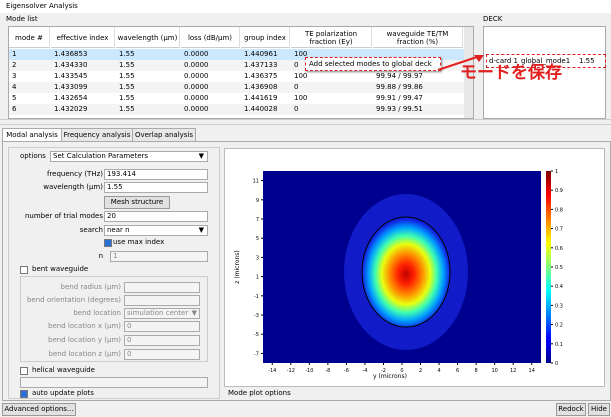 This screenshot has height=417, width=611. What do you see at coordinates (156, 230) in the screenshot?
I see `select: near n ▼` at bounding box center [156, 230].